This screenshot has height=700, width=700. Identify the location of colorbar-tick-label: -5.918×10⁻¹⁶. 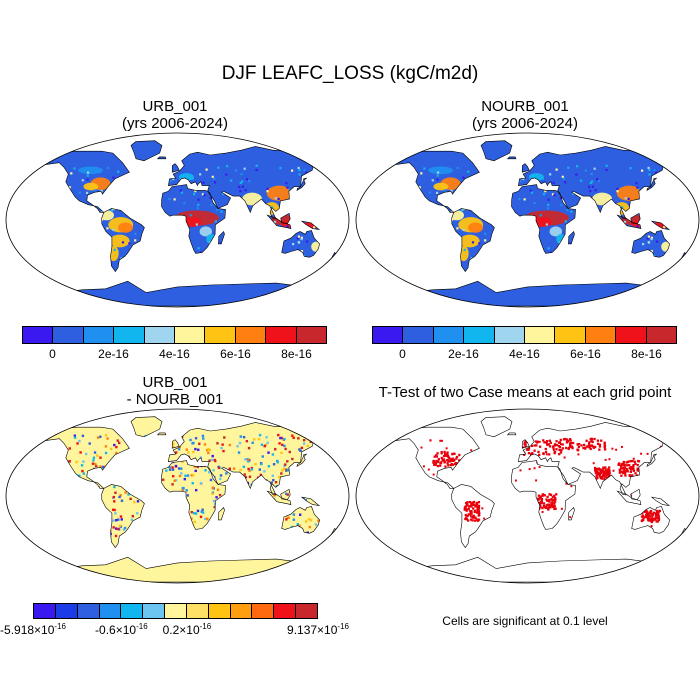
(33, 629).